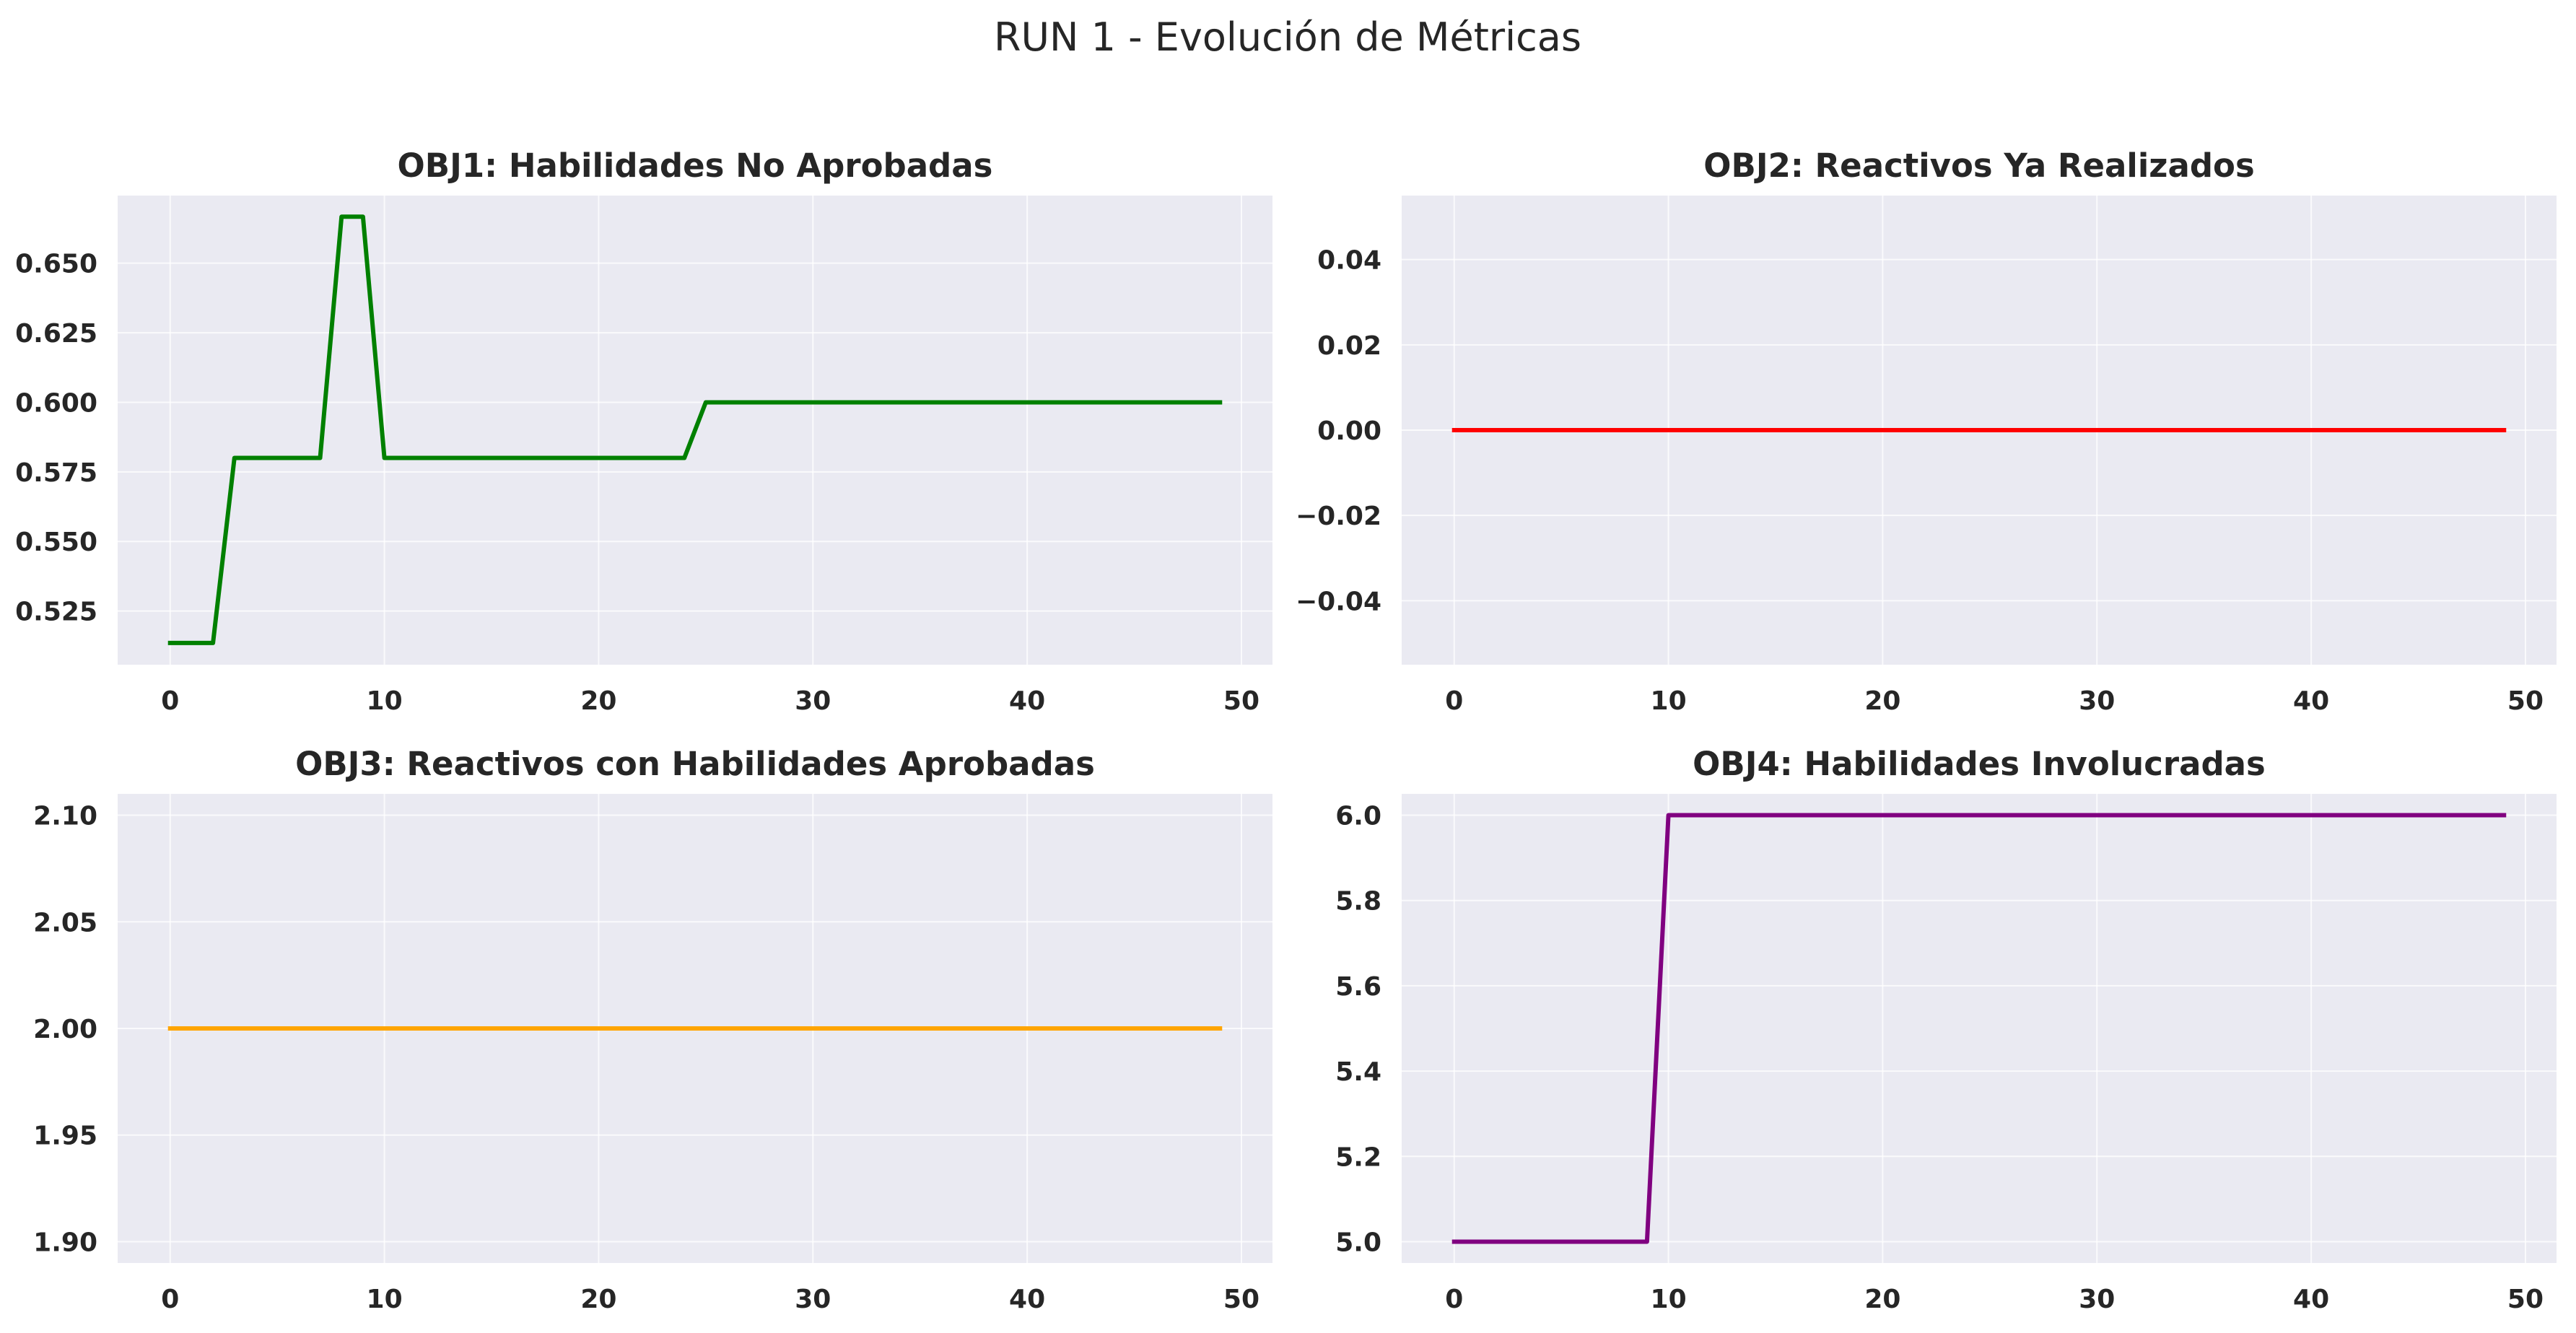  Describe the element at coordinates (1358, 816) in the screenshot. I see `obj4-y-tick-label: 6.0` at that location.